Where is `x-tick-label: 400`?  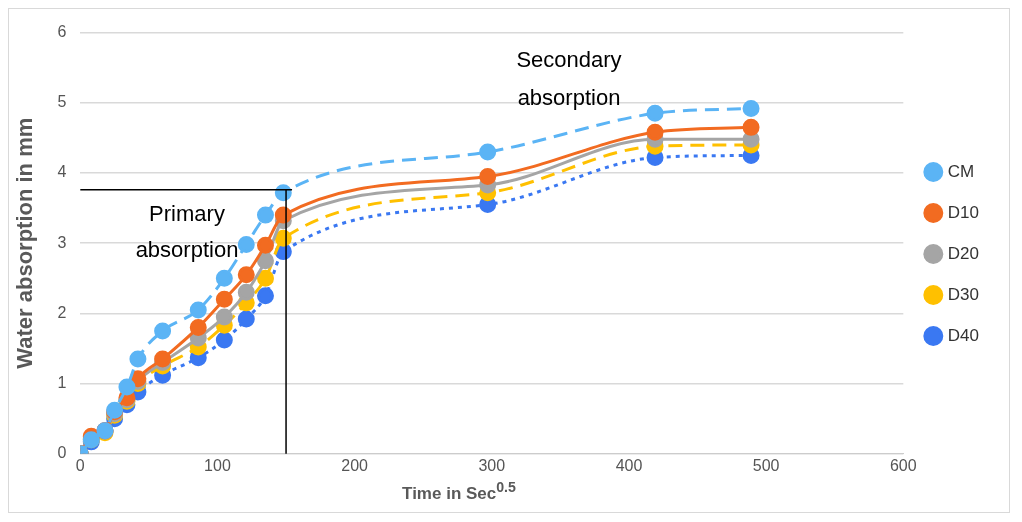 x-tick-label: 400 is located at coordinates (629, 465).